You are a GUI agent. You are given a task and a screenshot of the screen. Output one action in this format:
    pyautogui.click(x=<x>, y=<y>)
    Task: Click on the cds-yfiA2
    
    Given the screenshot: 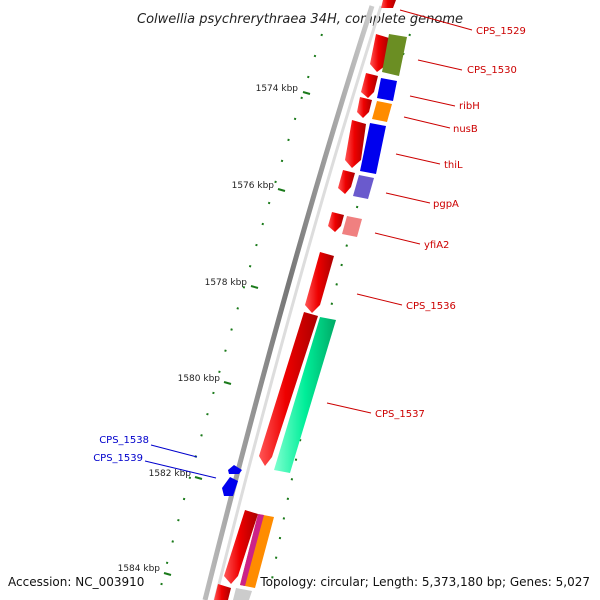 What is the action you would take?
    pyautogui.click(x=336, y=222)
    